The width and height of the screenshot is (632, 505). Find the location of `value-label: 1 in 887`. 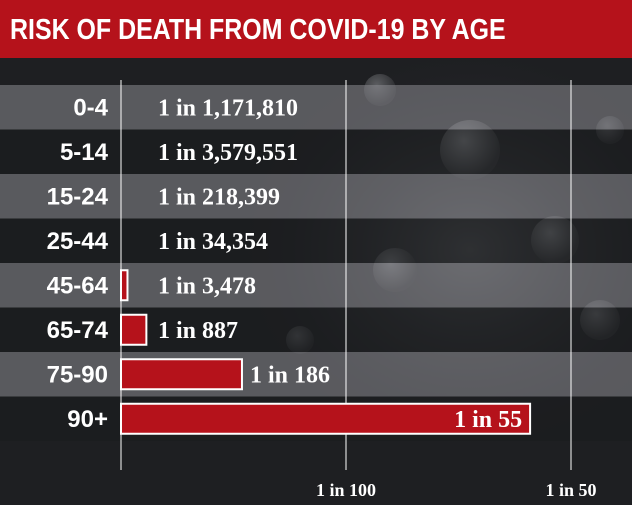

value-label: 1 in 887 is located at coordinates (198, 331).